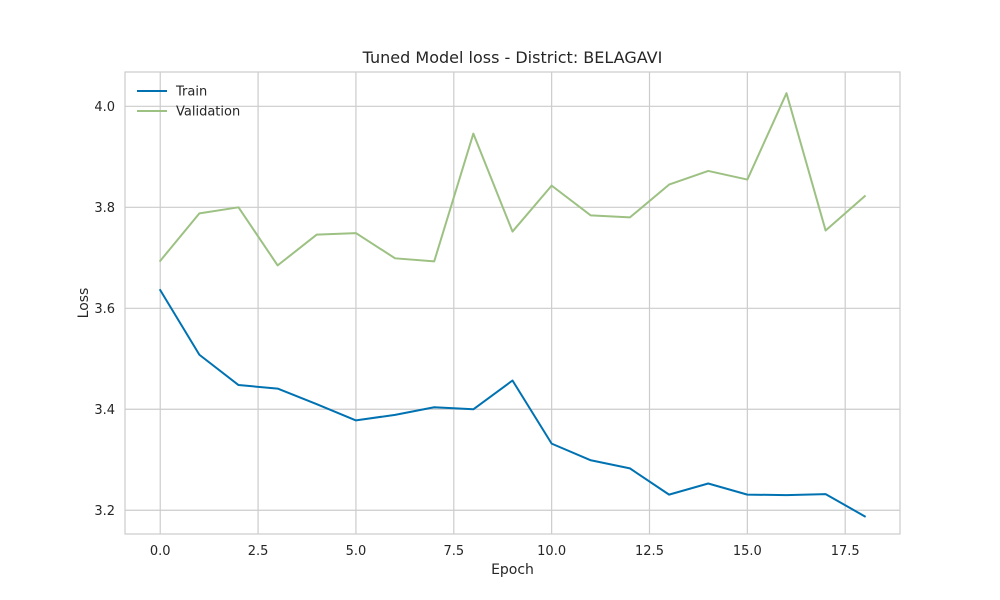 This screenshot has height=600, width=1000. I want to click on legend-label-train: Train, so click(191, 92).